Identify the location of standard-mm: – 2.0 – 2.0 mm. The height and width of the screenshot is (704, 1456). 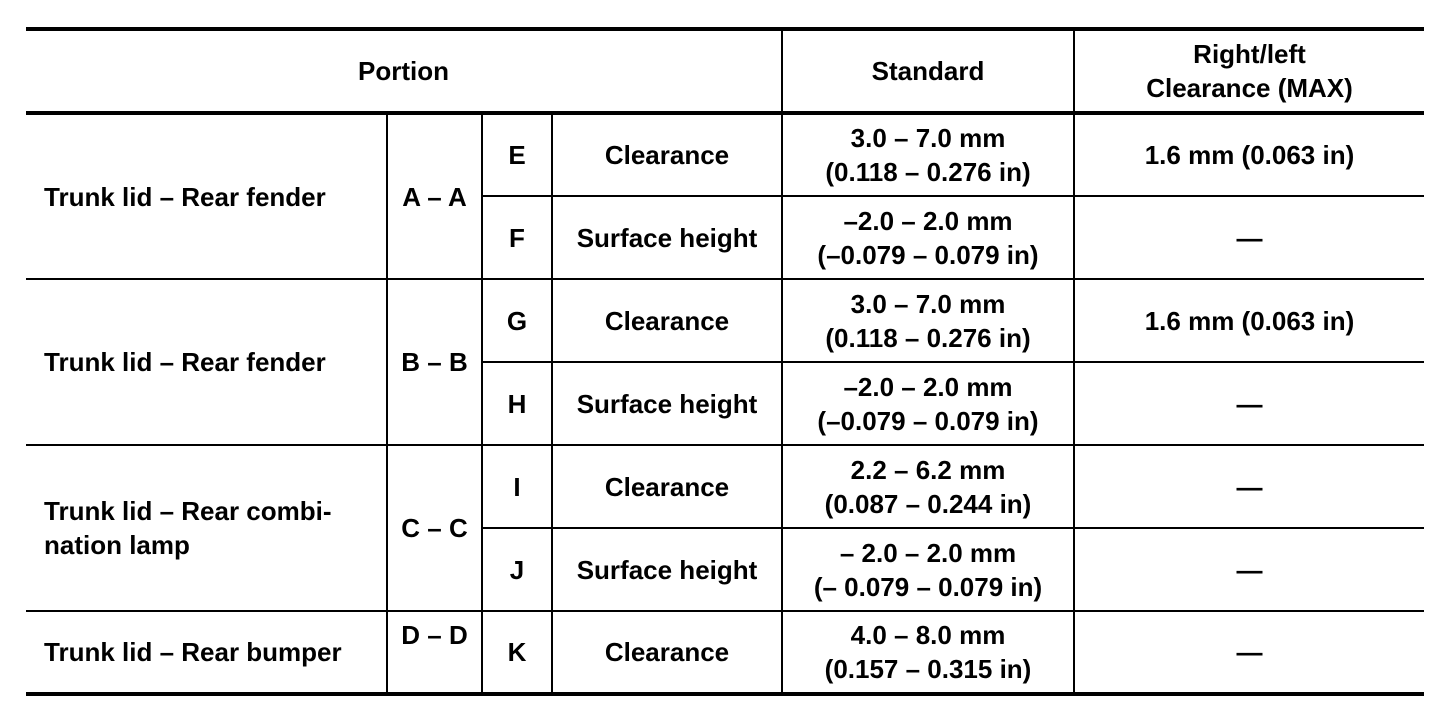
(928, 552).